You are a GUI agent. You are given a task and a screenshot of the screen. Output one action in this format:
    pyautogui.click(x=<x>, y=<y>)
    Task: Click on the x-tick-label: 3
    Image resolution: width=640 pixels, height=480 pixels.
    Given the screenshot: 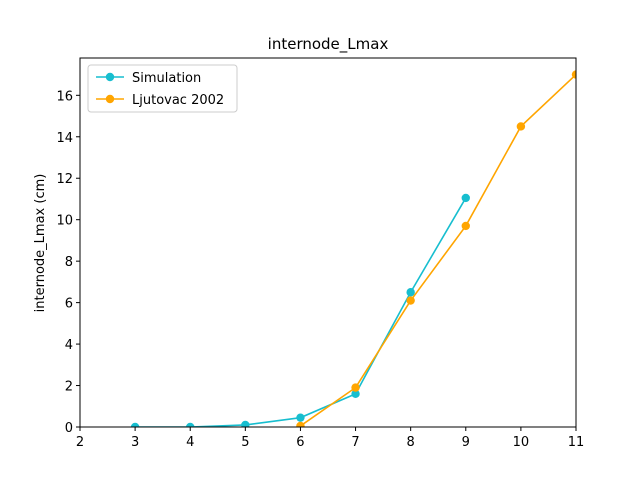 What is the action you would take?
    pyautogui.click(x=135, y=442)
    